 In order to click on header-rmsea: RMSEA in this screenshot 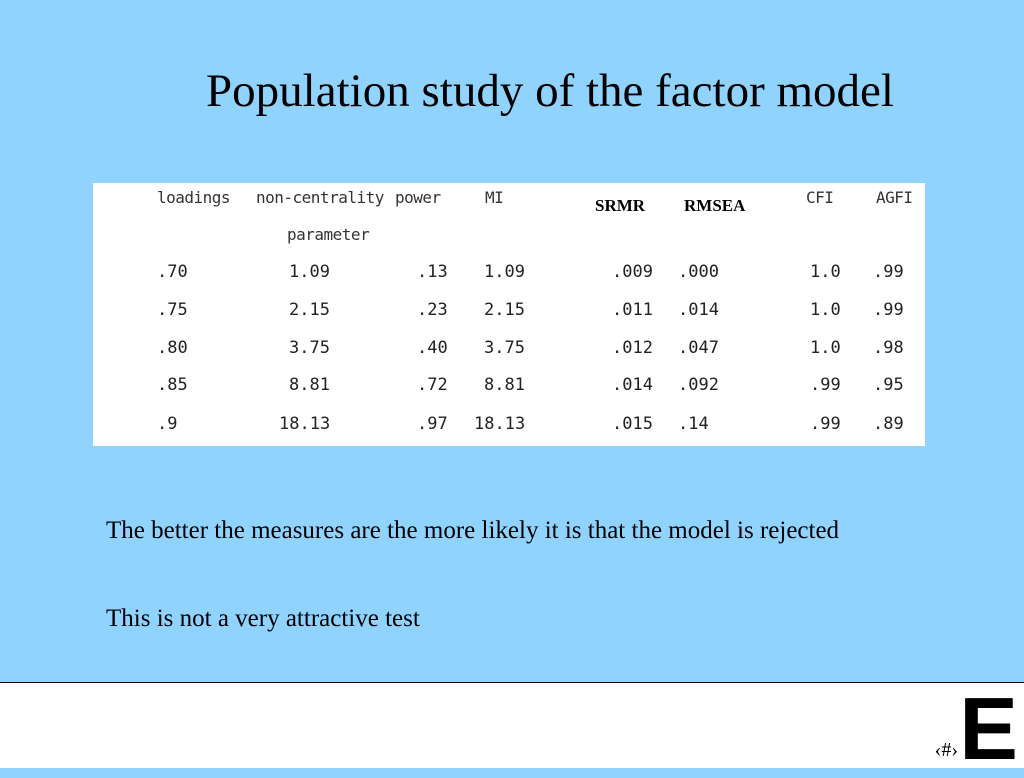, I will do `click(715, 205)`.